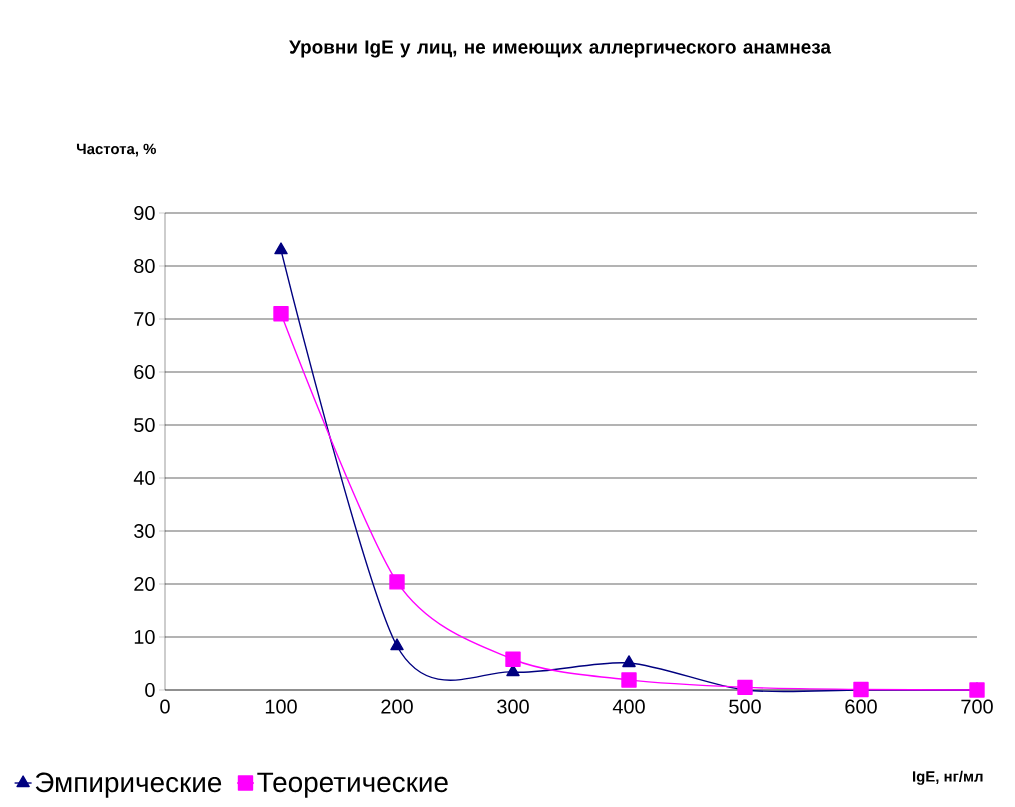 Image resolution: width=1015 pixels, height=807 pixels. What do you see at coordinates (144, 266) in the screenshot?
I see `y-tick-label: 80` at bounding box center [144, 266].